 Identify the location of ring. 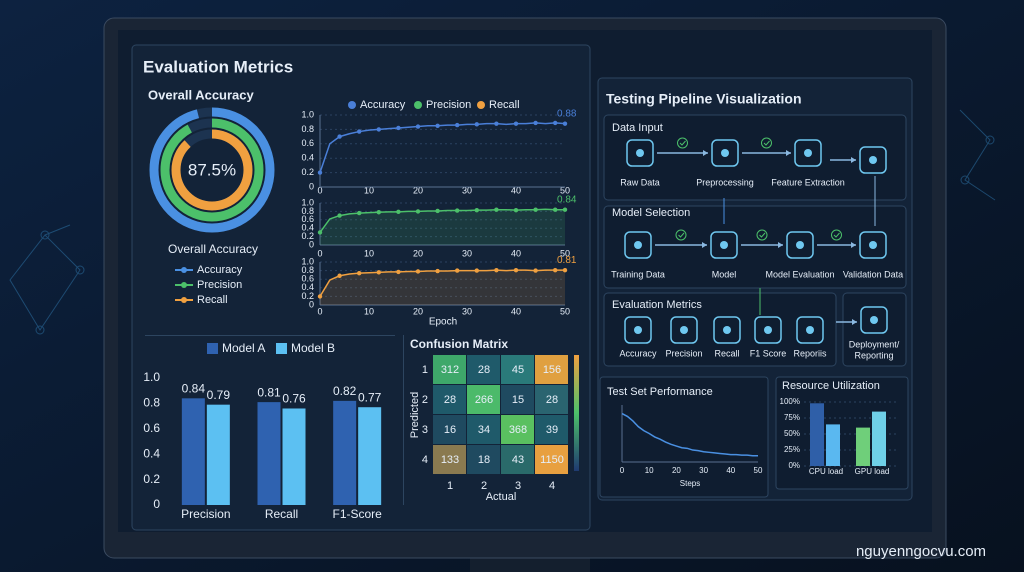
(212, 170).